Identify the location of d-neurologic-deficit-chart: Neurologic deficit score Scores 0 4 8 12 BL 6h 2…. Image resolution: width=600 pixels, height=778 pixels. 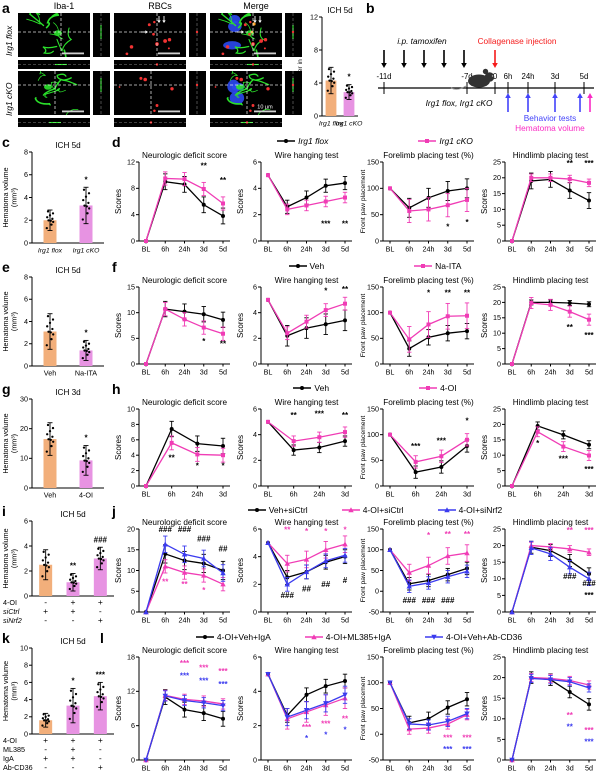
(174, 203).